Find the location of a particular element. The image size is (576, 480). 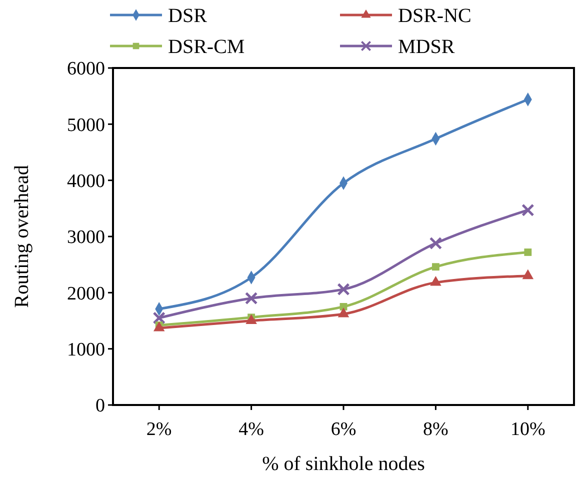

y-tick-label: 2000 is located at coordinates (86, 293).